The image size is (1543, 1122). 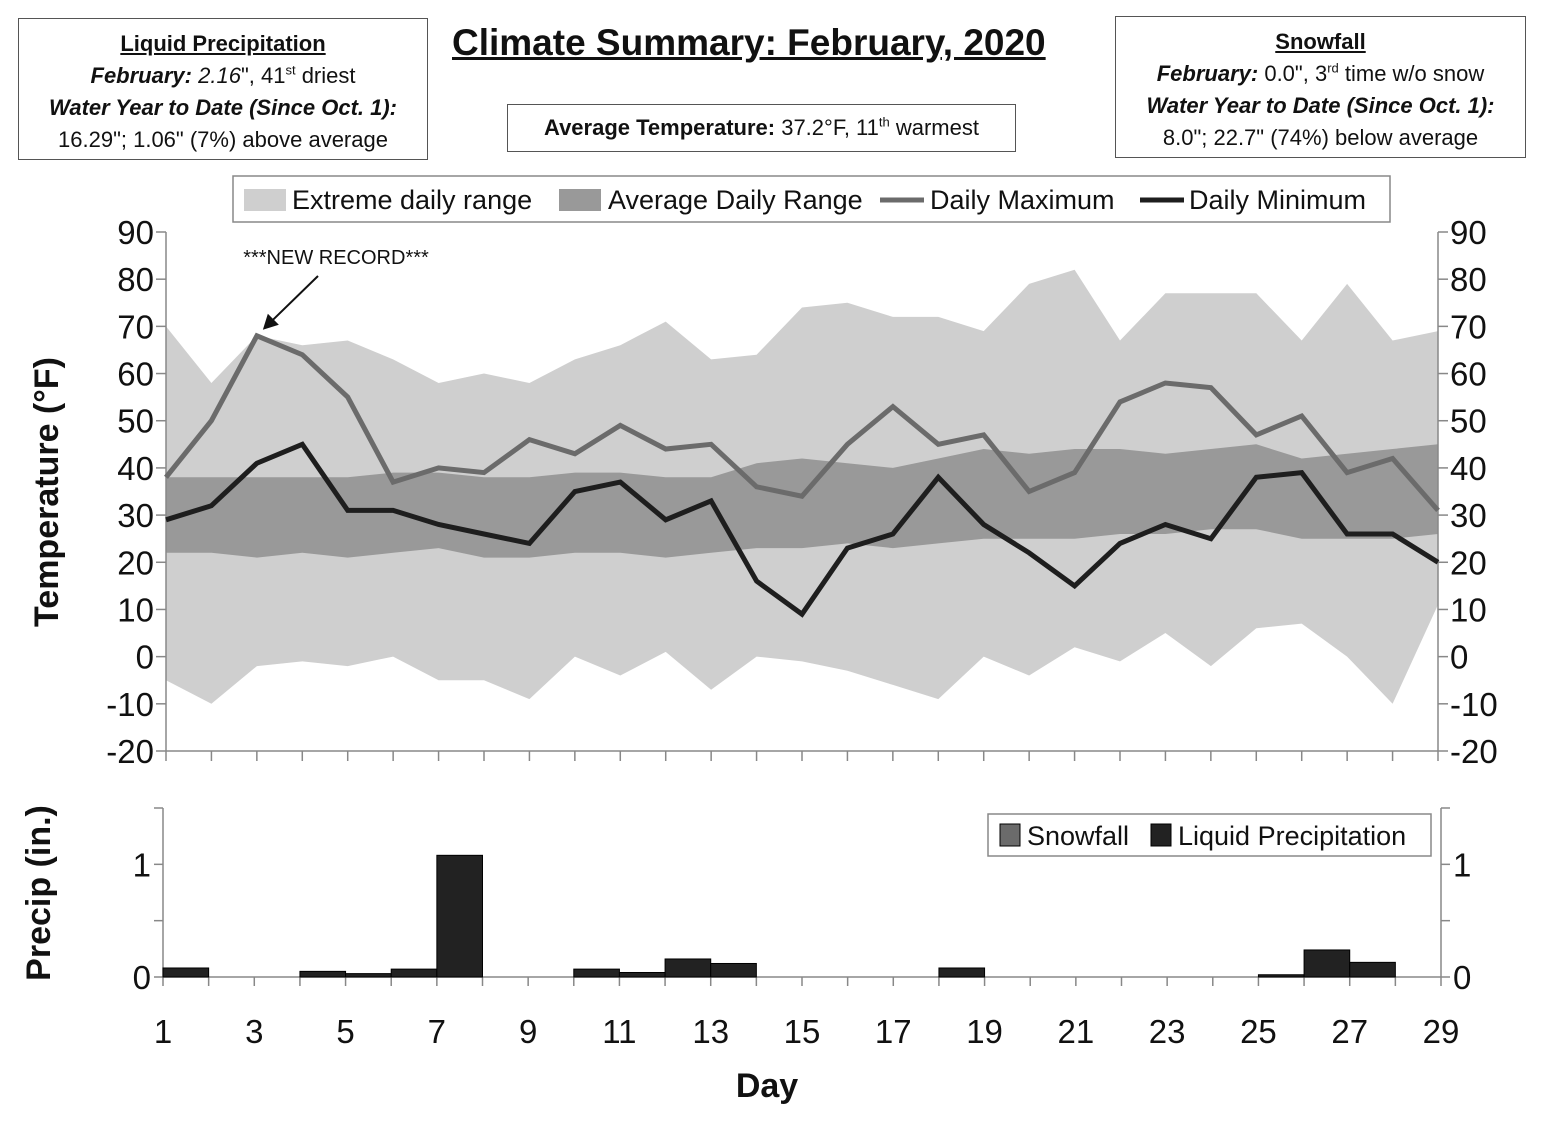 What do you see at coordinates (1474, 751) in the screenshot?
I see `temp-y-tick-label-right: -20` at bounding box center [1474, 751].